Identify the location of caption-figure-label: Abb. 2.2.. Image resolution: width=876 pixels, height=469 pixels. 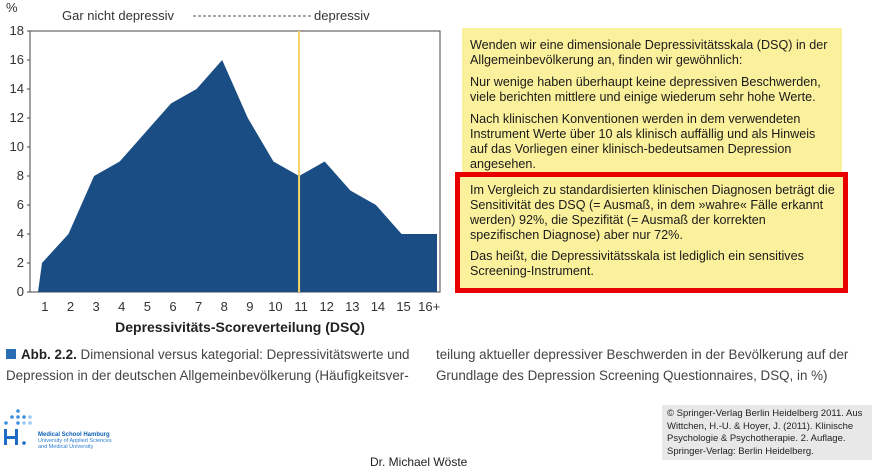
(49, 354).